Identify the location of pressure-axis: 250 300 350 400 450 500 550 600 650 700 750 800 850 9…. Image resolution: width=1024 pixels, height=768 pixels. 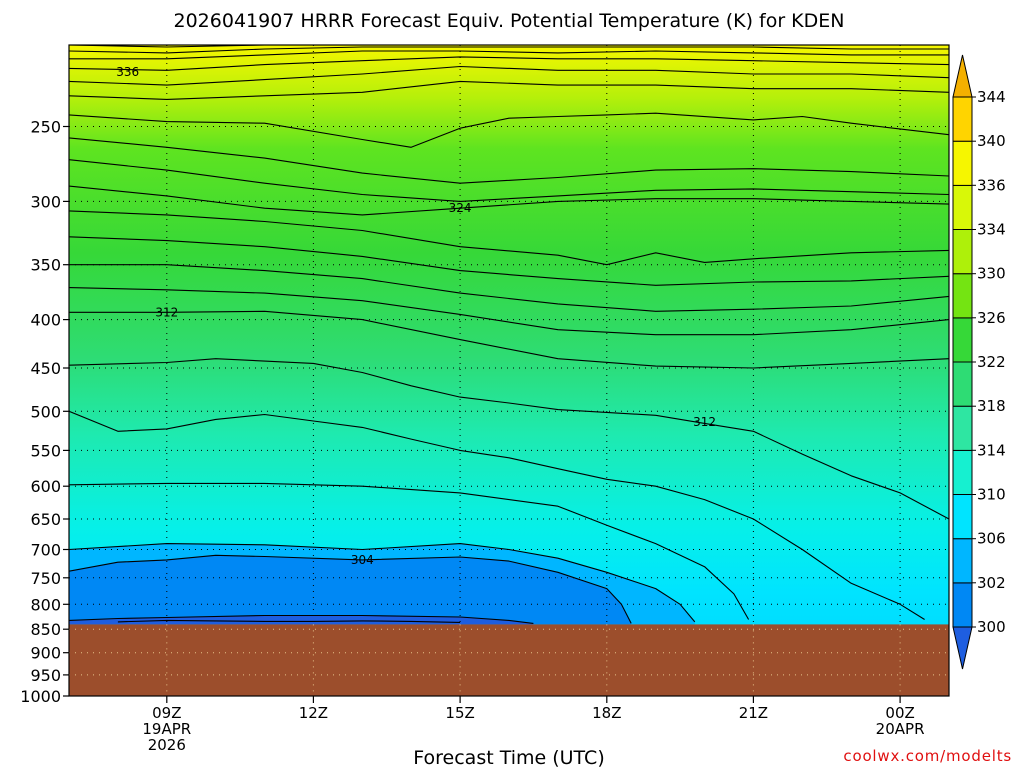
(44, 412).